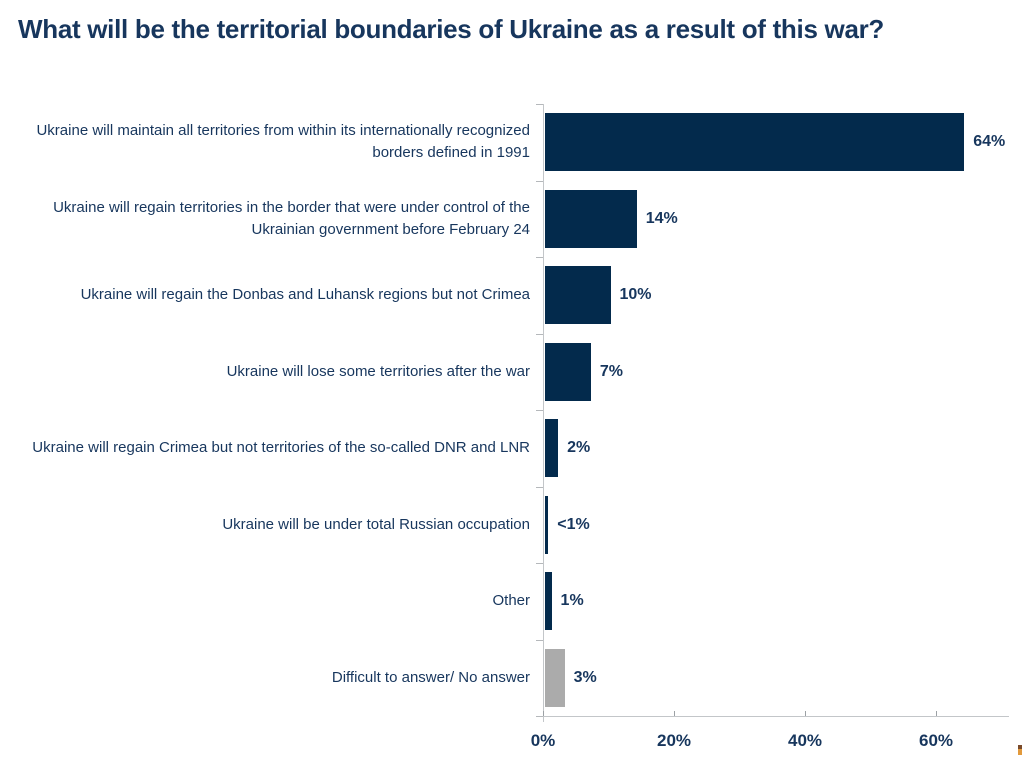  I want to click on x-axis-tick-label: 40%, so click(805, 740).